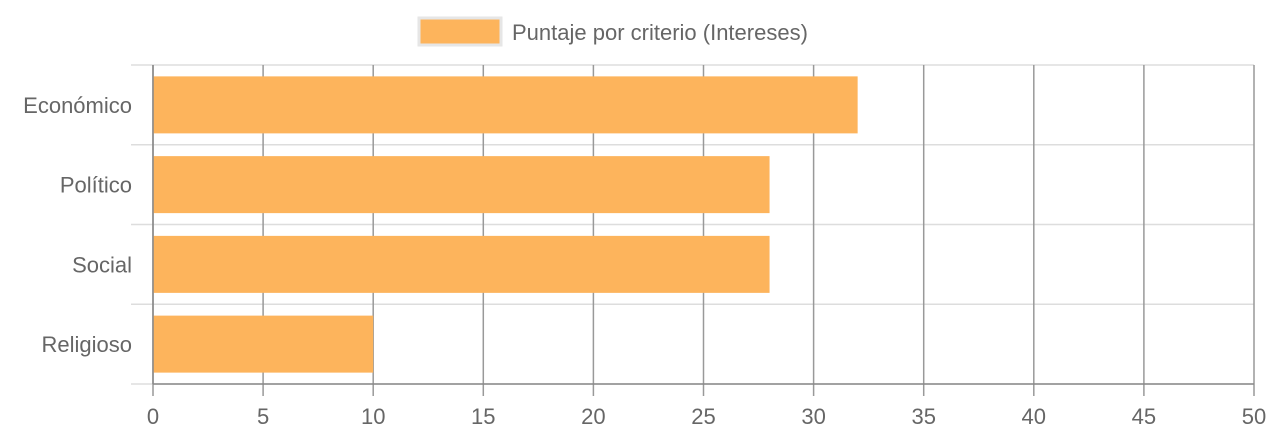  I want to click on x-tick-label: 30, so click(813, 416).